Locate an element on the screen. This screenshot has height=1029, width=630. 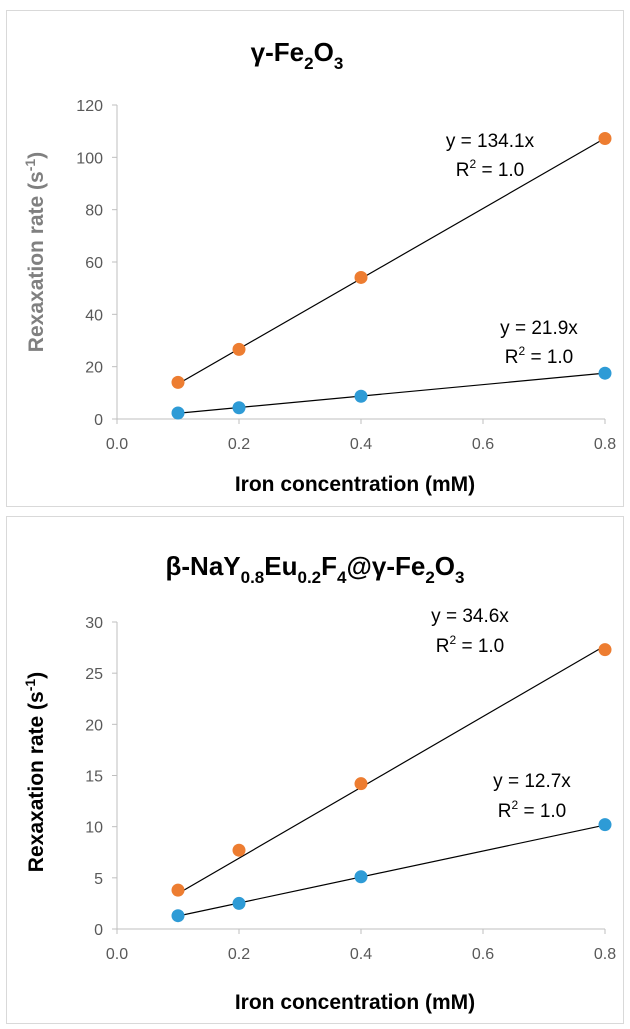
y-tick-label: 25 is located at coordinates (94, 674).